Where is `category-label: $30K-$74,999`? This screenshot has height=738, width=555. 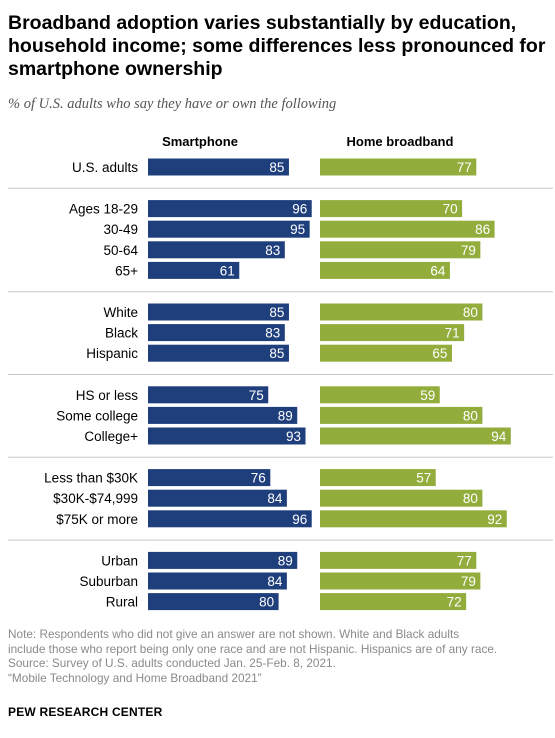 category-label: $30K-$74,999 is located at coordinates (95, 498).